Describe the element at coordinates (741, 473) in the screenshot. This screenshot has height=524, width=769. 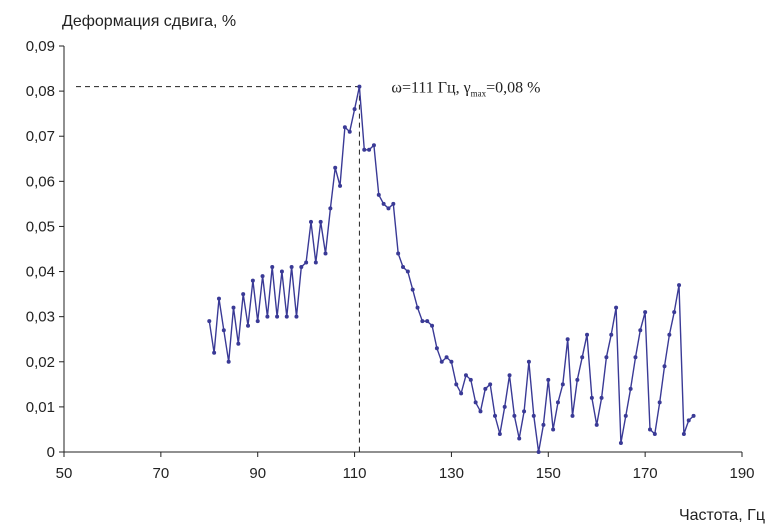
I see `x-tick-label: 190` at that location.